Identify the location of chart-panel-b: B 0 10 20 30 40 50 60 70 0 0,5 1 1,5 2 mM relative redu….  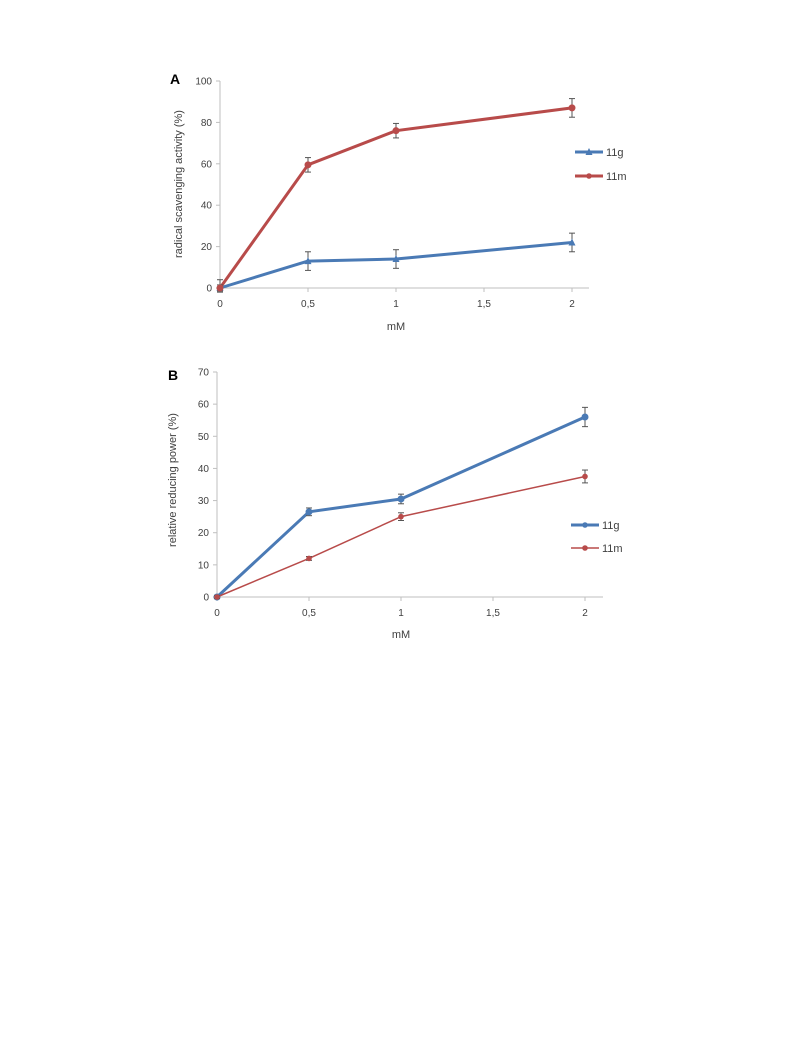
(395, 504).